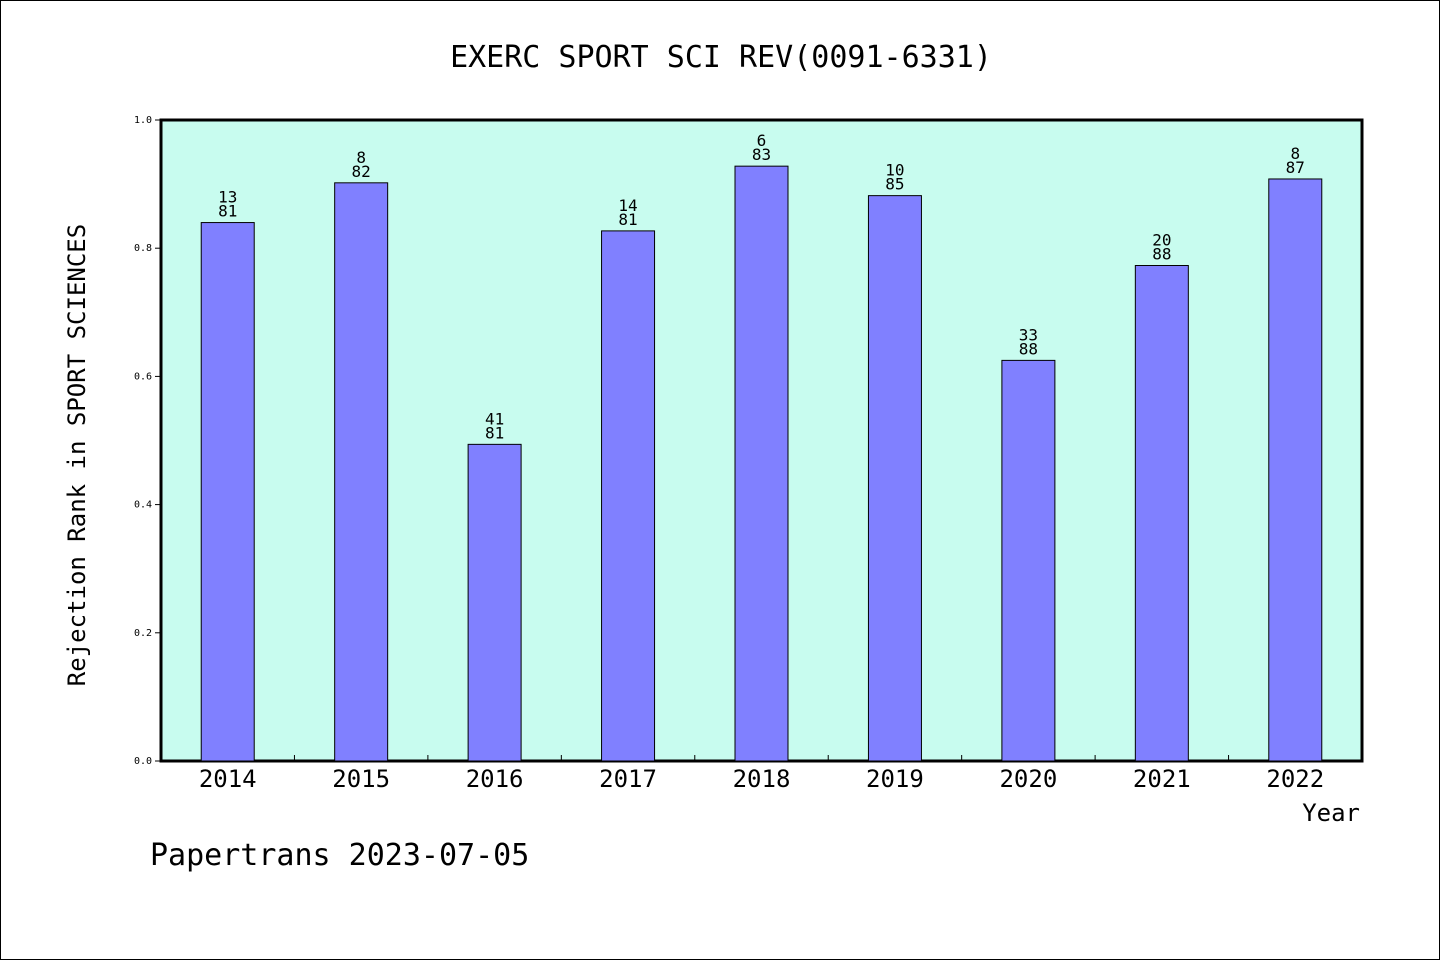 This screenshot has width=1440, height=964. I want to click on bar-total-label: 87, so click(1295, 167).